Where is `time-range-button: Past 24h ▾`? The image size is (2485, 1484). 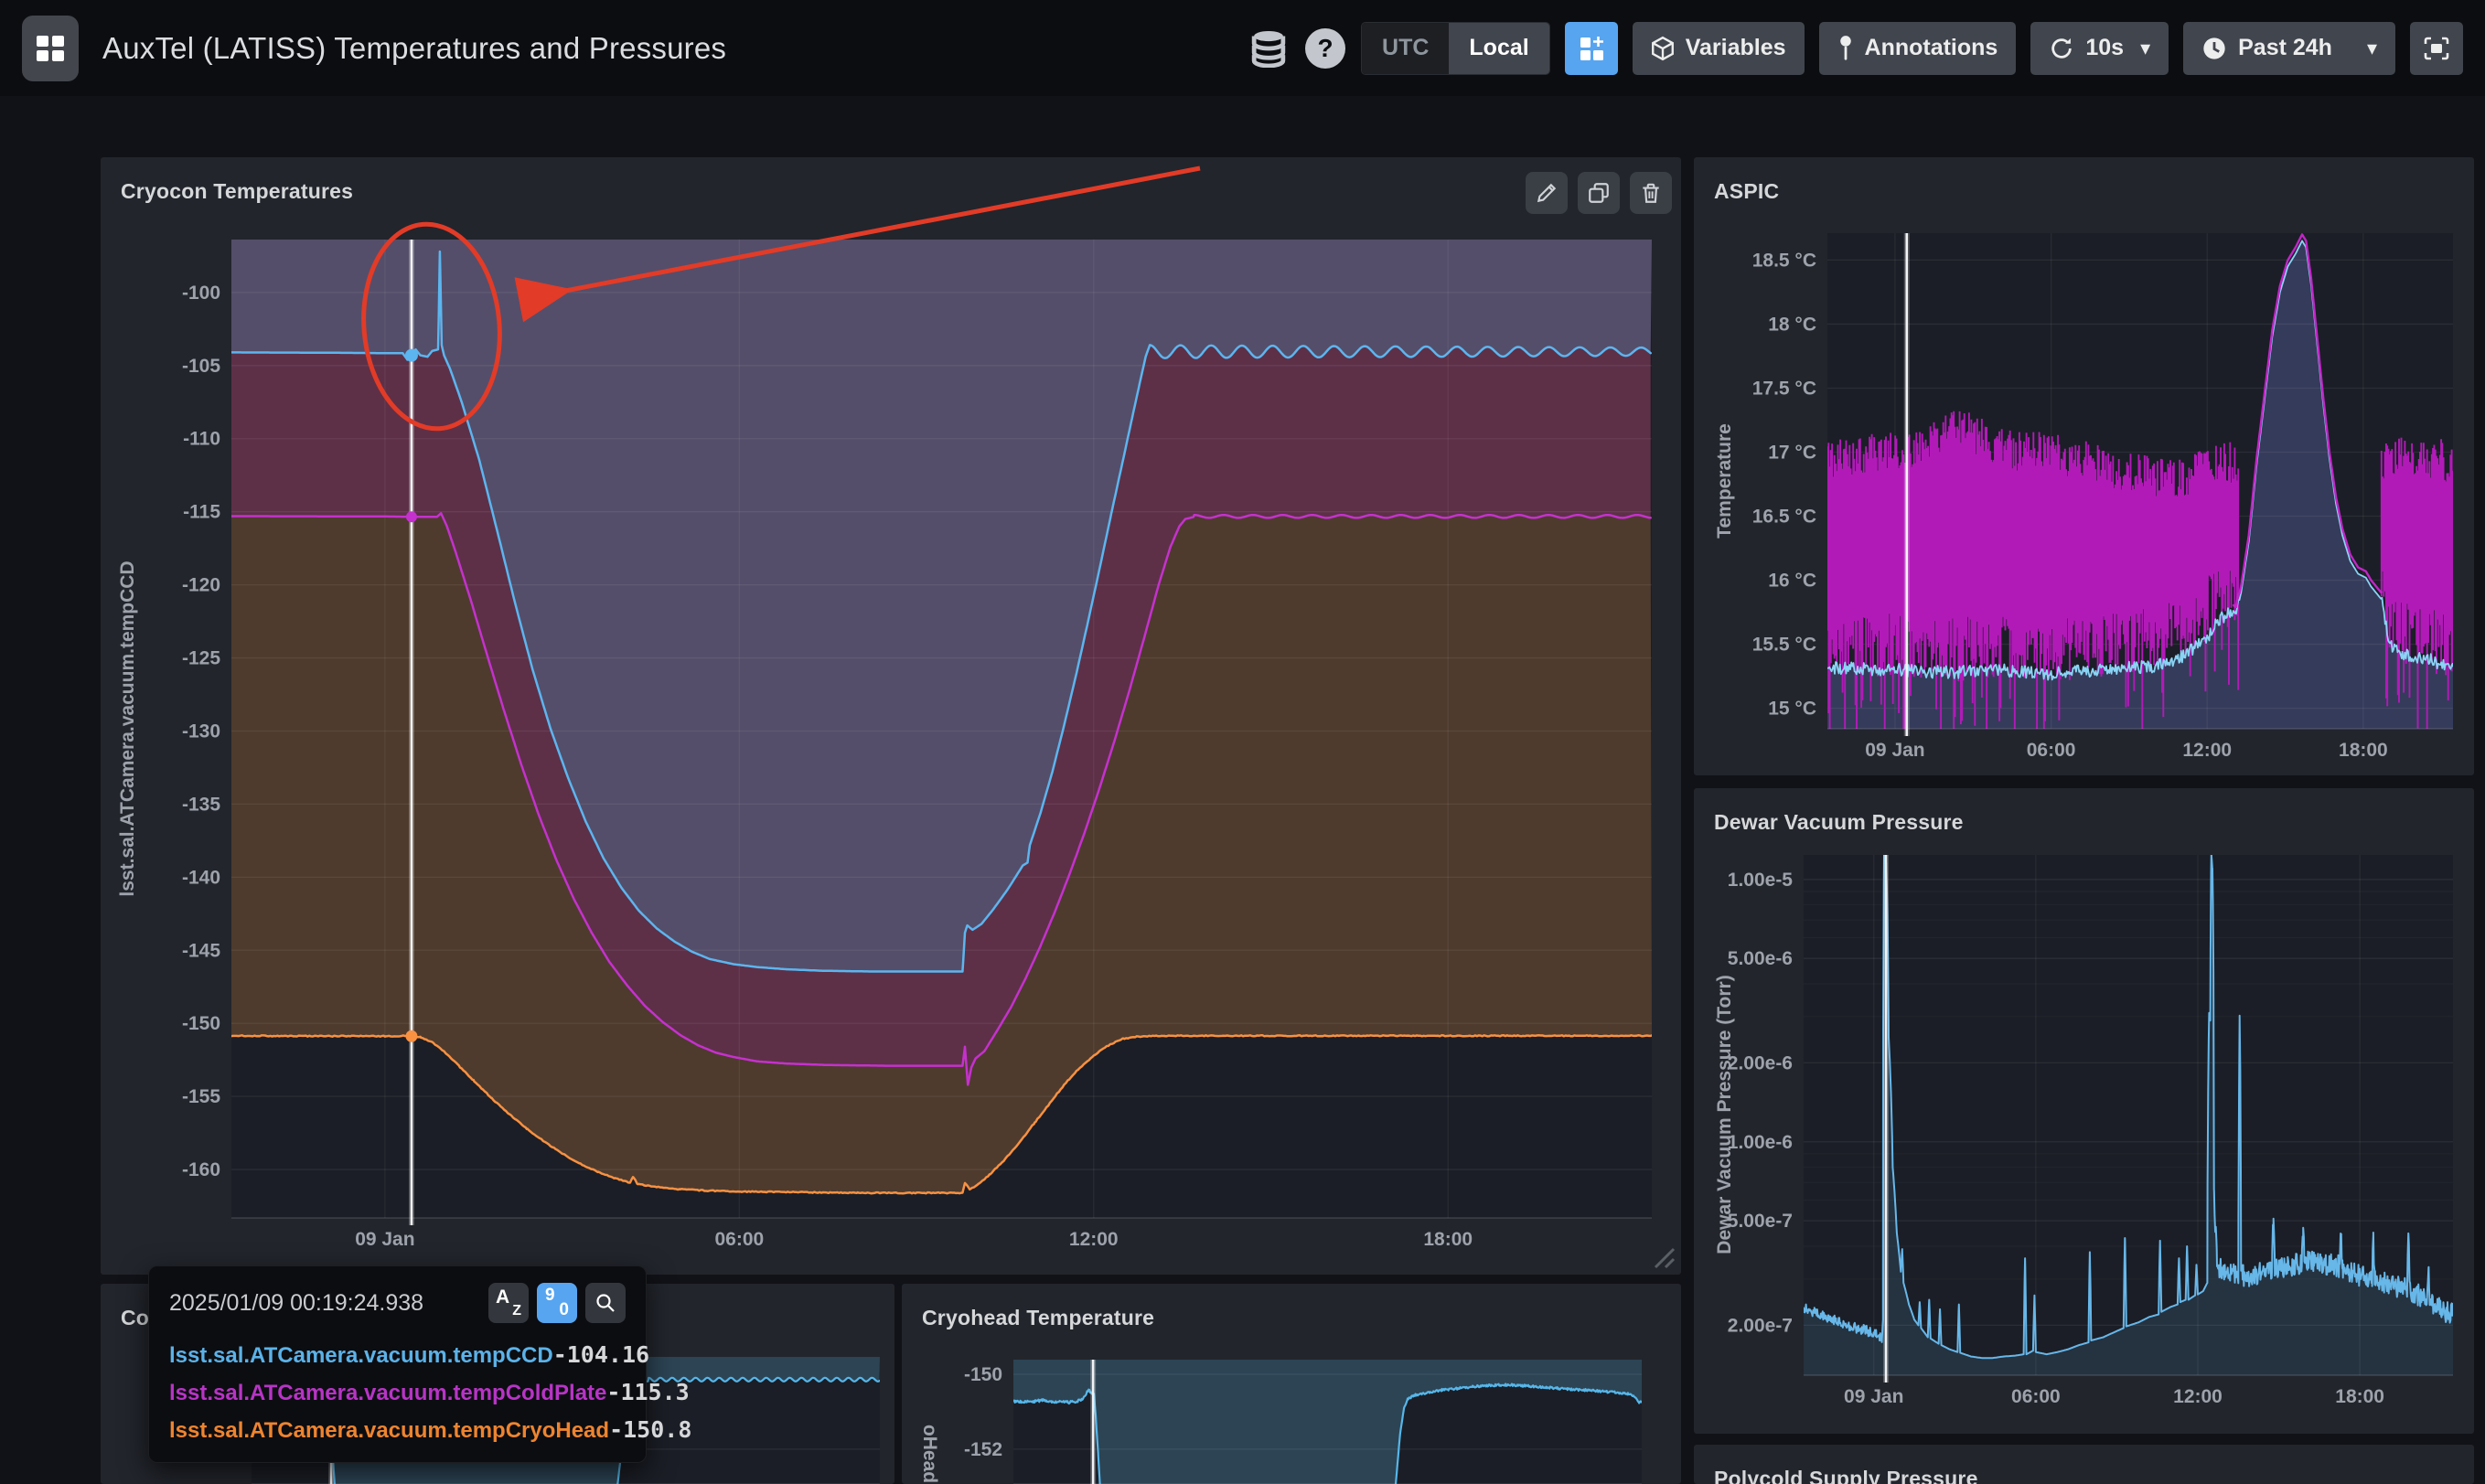 time-range-button: Past 24h ▾ is located at coordinates (2289, 48).